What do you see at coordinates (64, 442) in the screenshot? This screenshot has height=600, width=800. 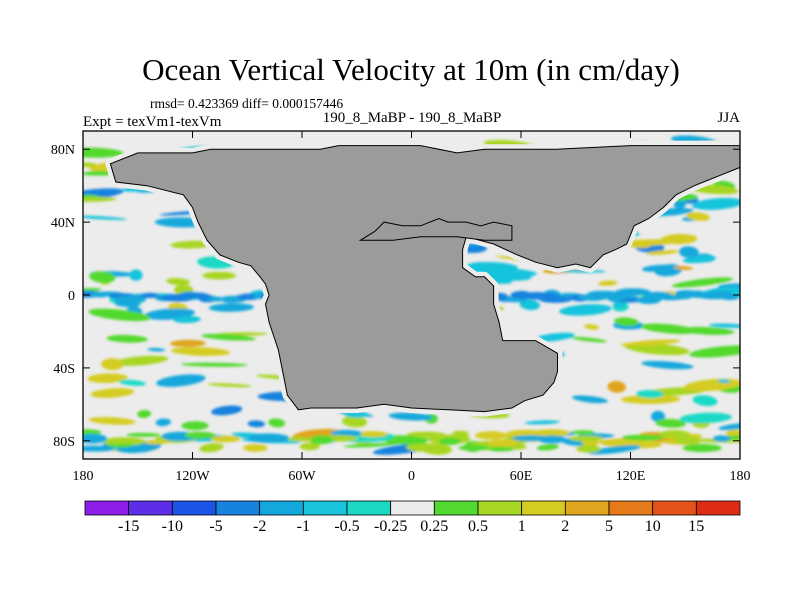 I see `y-tick-label: 80S` at bounding box center [64, 442].